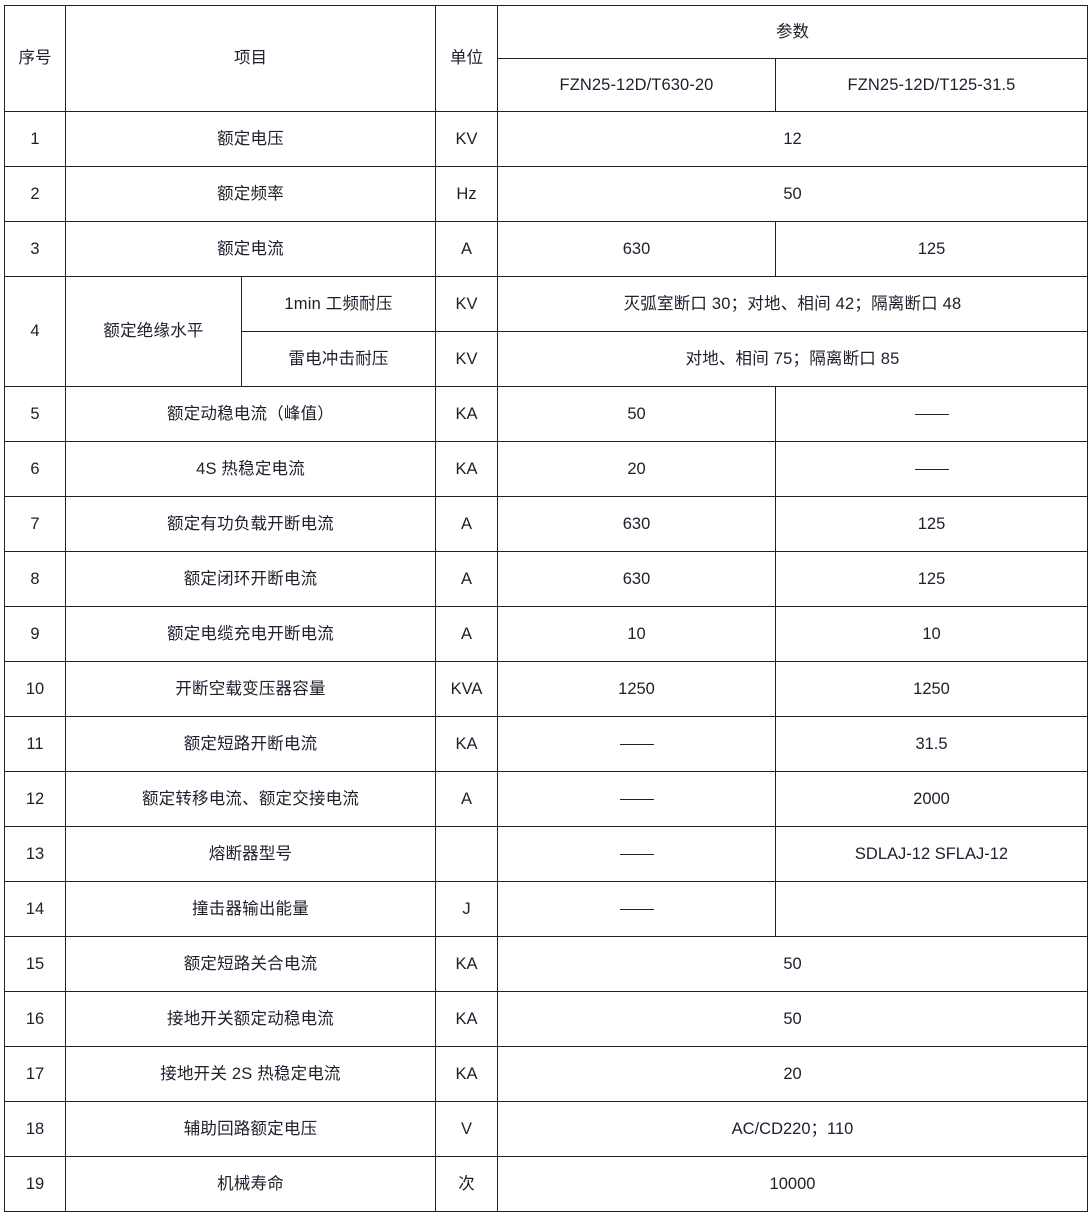 The width and height of the screenshot is (1091, 1230). What do you see at coordinates (931, 85) in the screenshot?
I see `header-model-2: FZN25-12D/T125-31.5` at bounding box center [931, 85].